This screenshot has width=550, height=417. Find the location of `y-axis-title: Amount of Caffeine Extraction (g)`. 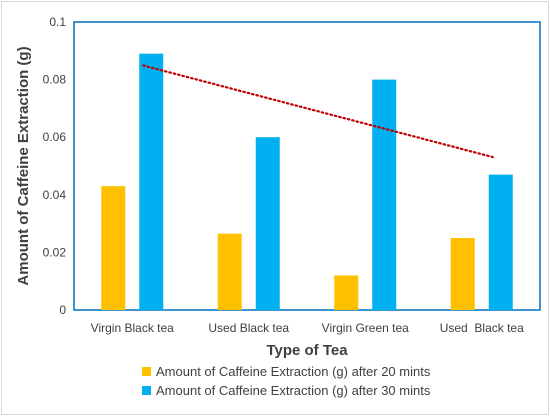

y-axis-title: Amount of Caffeine Extraction (g) is located at coordinates (23, 165).